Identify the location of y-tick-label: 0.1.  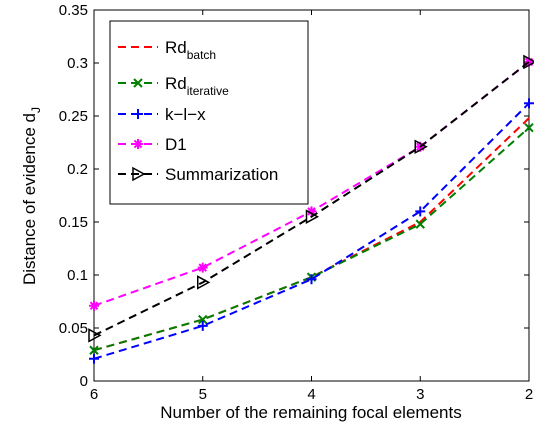
(77, 275).